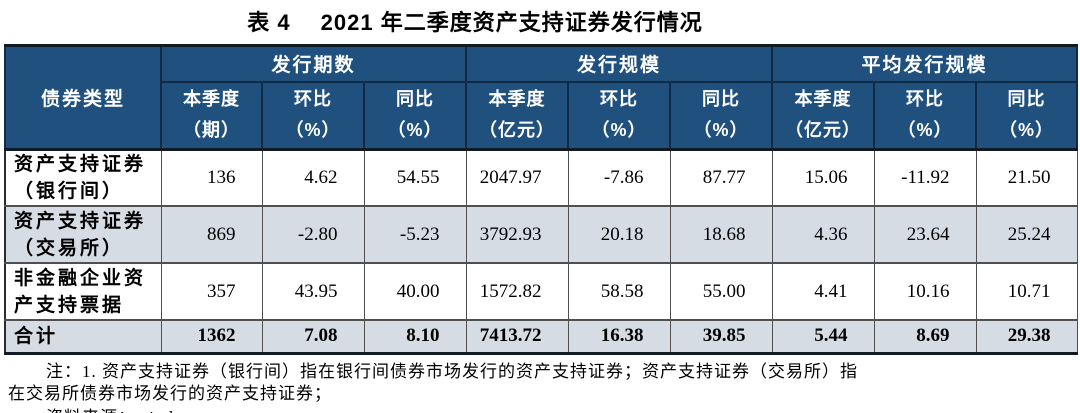  Describe the element at coordinates (415, 291) in the screenshot. I see `cell-value: 40.00` at that location.